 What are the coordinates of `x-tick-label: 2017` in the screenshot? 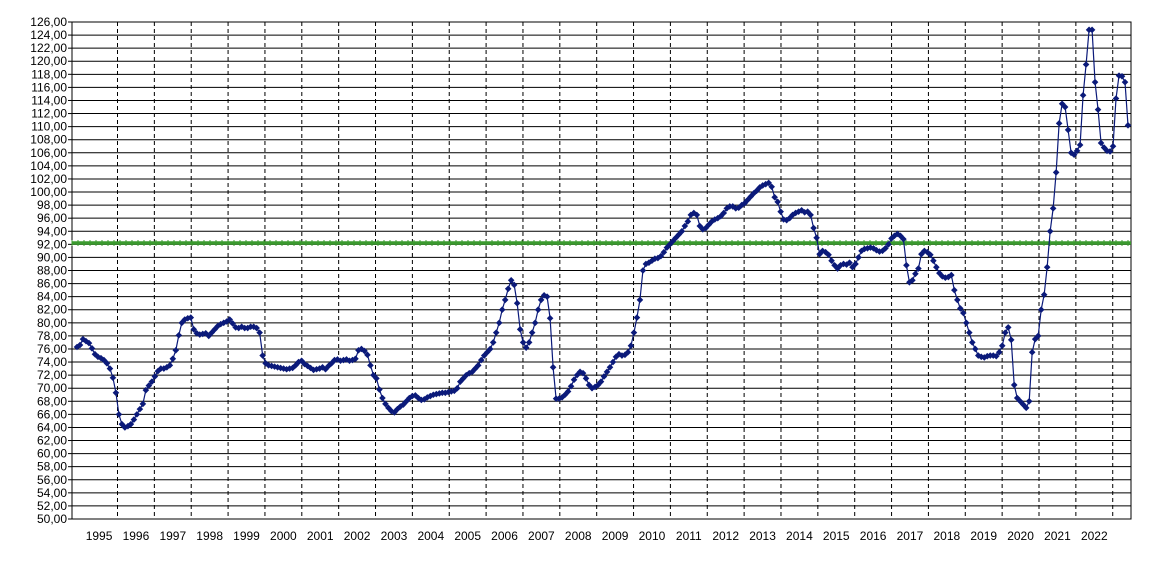 It's located at (910, 536).